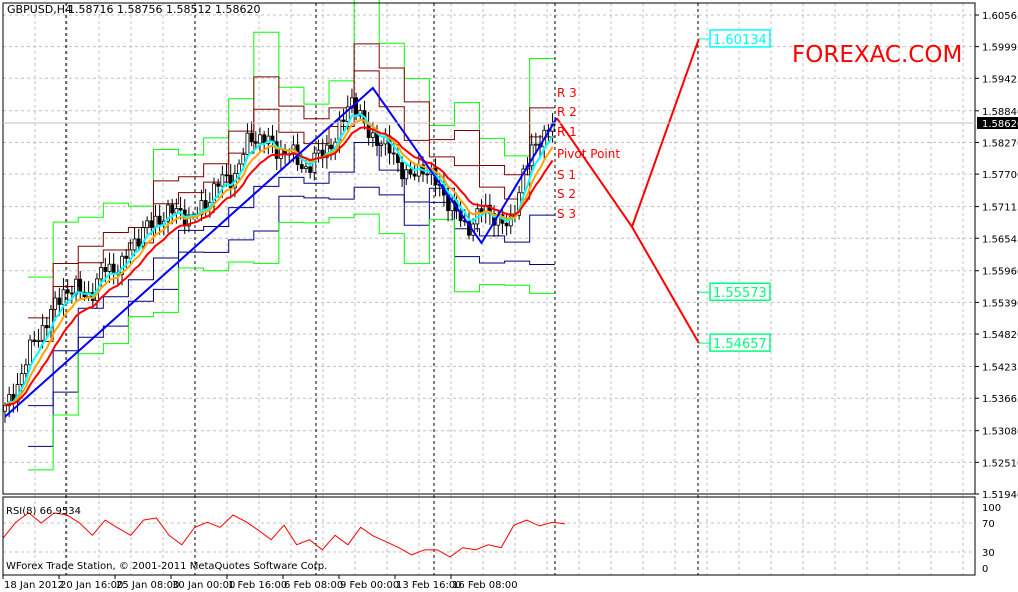 The image size is (1018, 592). I want to click on x-tick-label: 16 Feb 08:00, so click(485, 585).